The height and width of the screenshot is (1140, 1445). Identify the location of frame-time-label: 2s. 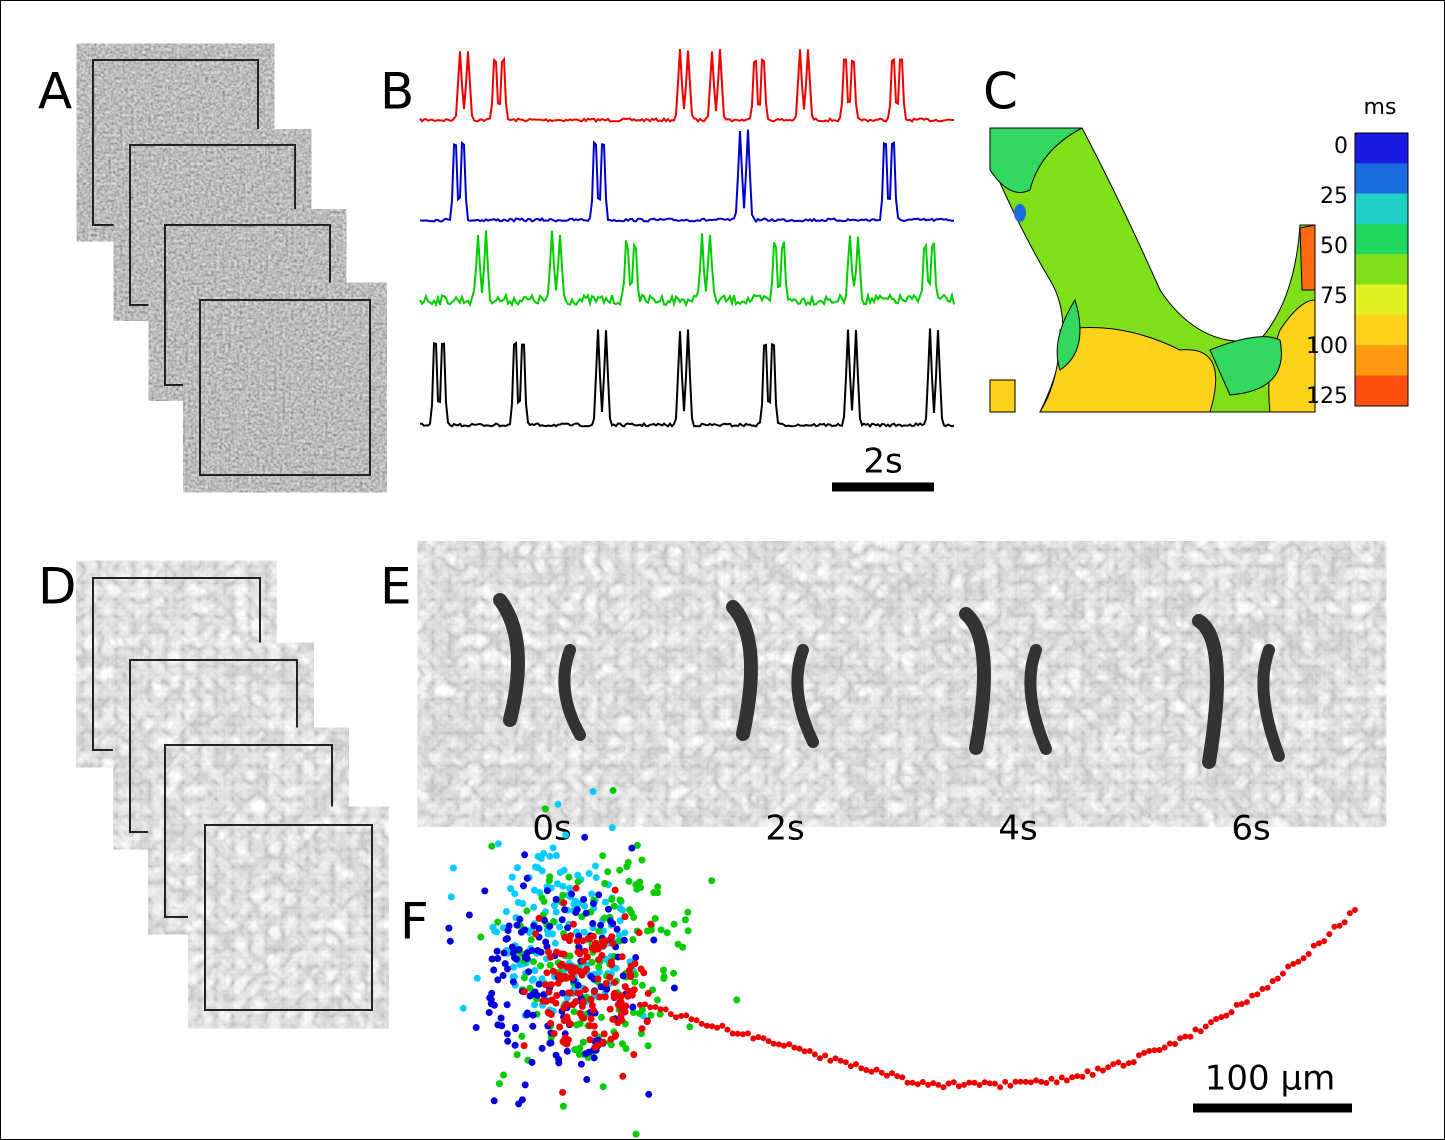
(784, 829).